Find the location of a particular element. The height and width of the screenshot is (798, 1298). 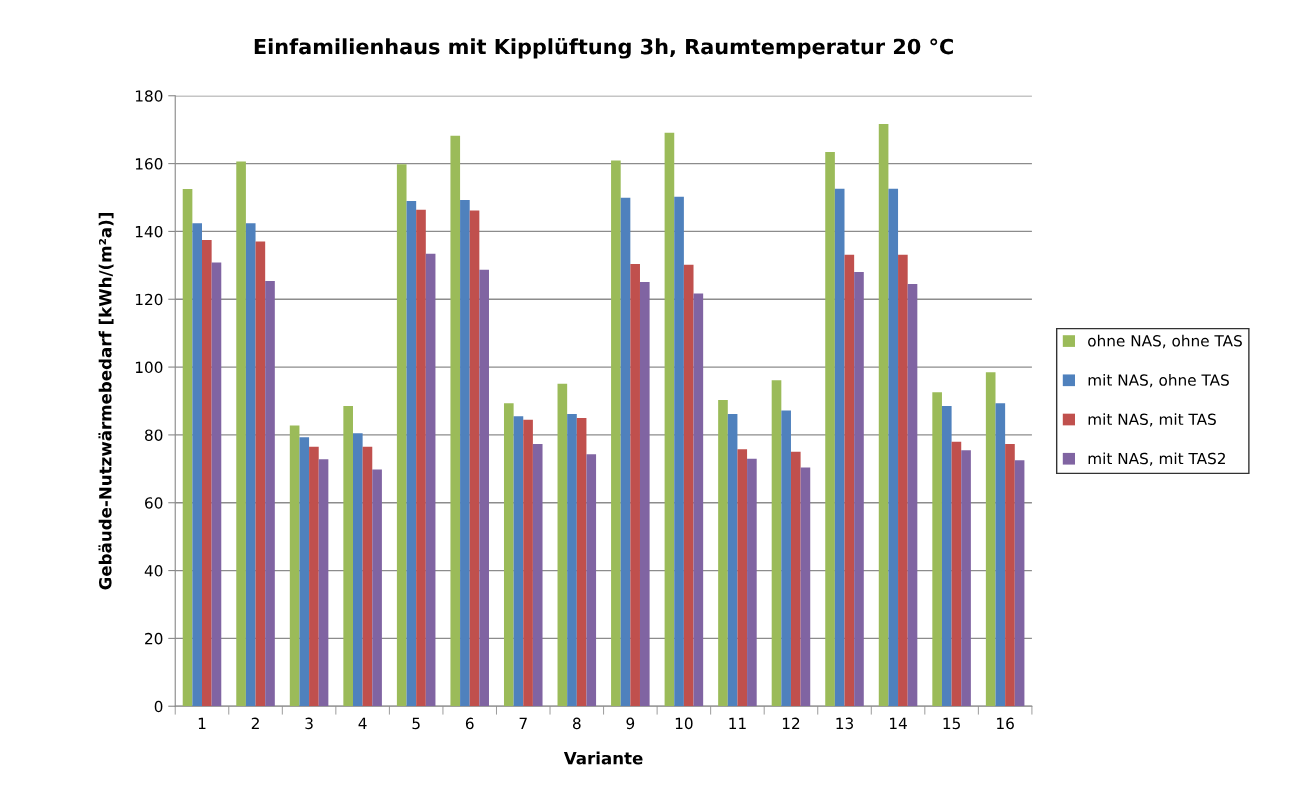

legend-label: mit NAS, mit TAS is located at coordinates (1152, 420).